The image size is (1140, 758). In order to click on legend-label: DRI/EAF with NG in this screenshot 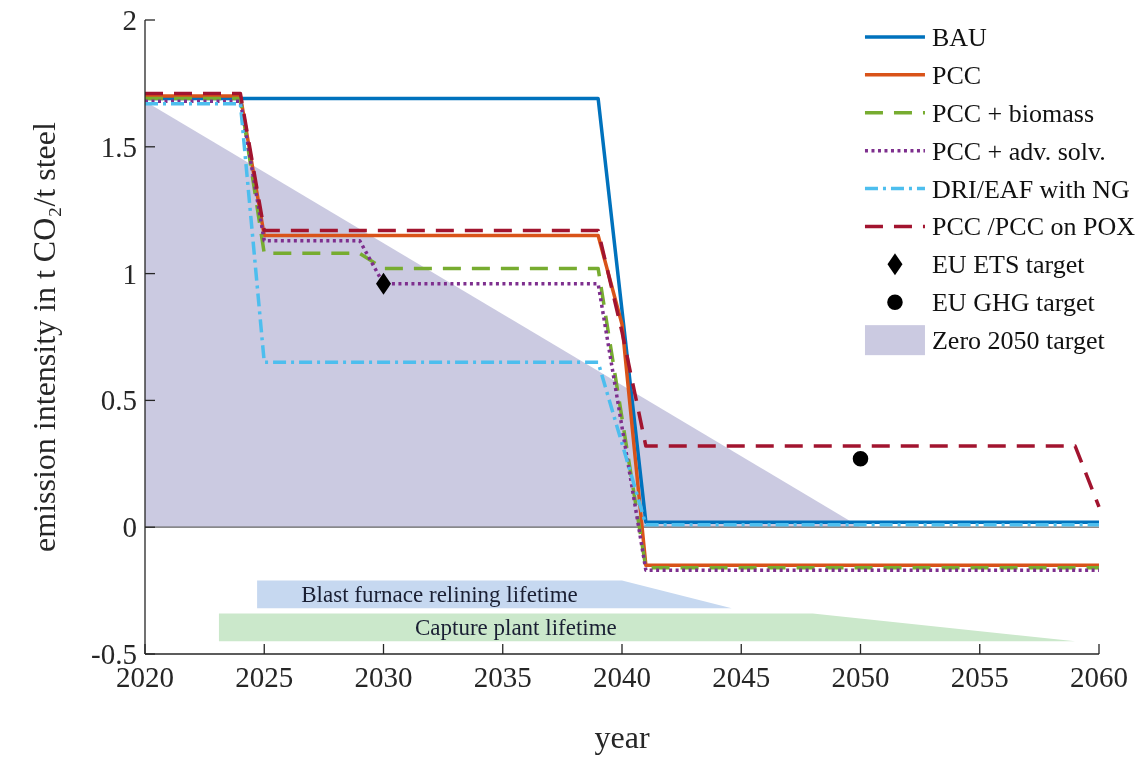, I will do `click(1030, 189)`.